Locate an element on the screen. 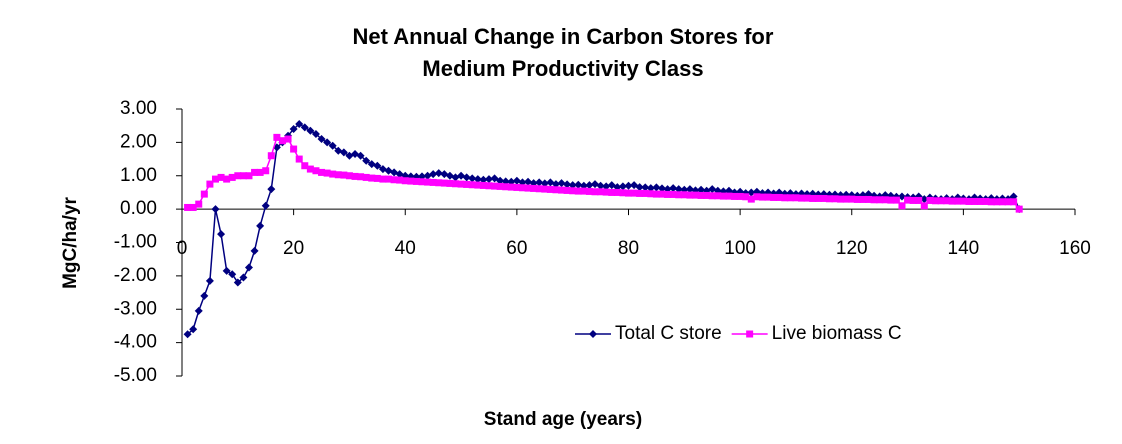  y-axis-label: MgC/ha/yr is located at coordinates (70, 242).